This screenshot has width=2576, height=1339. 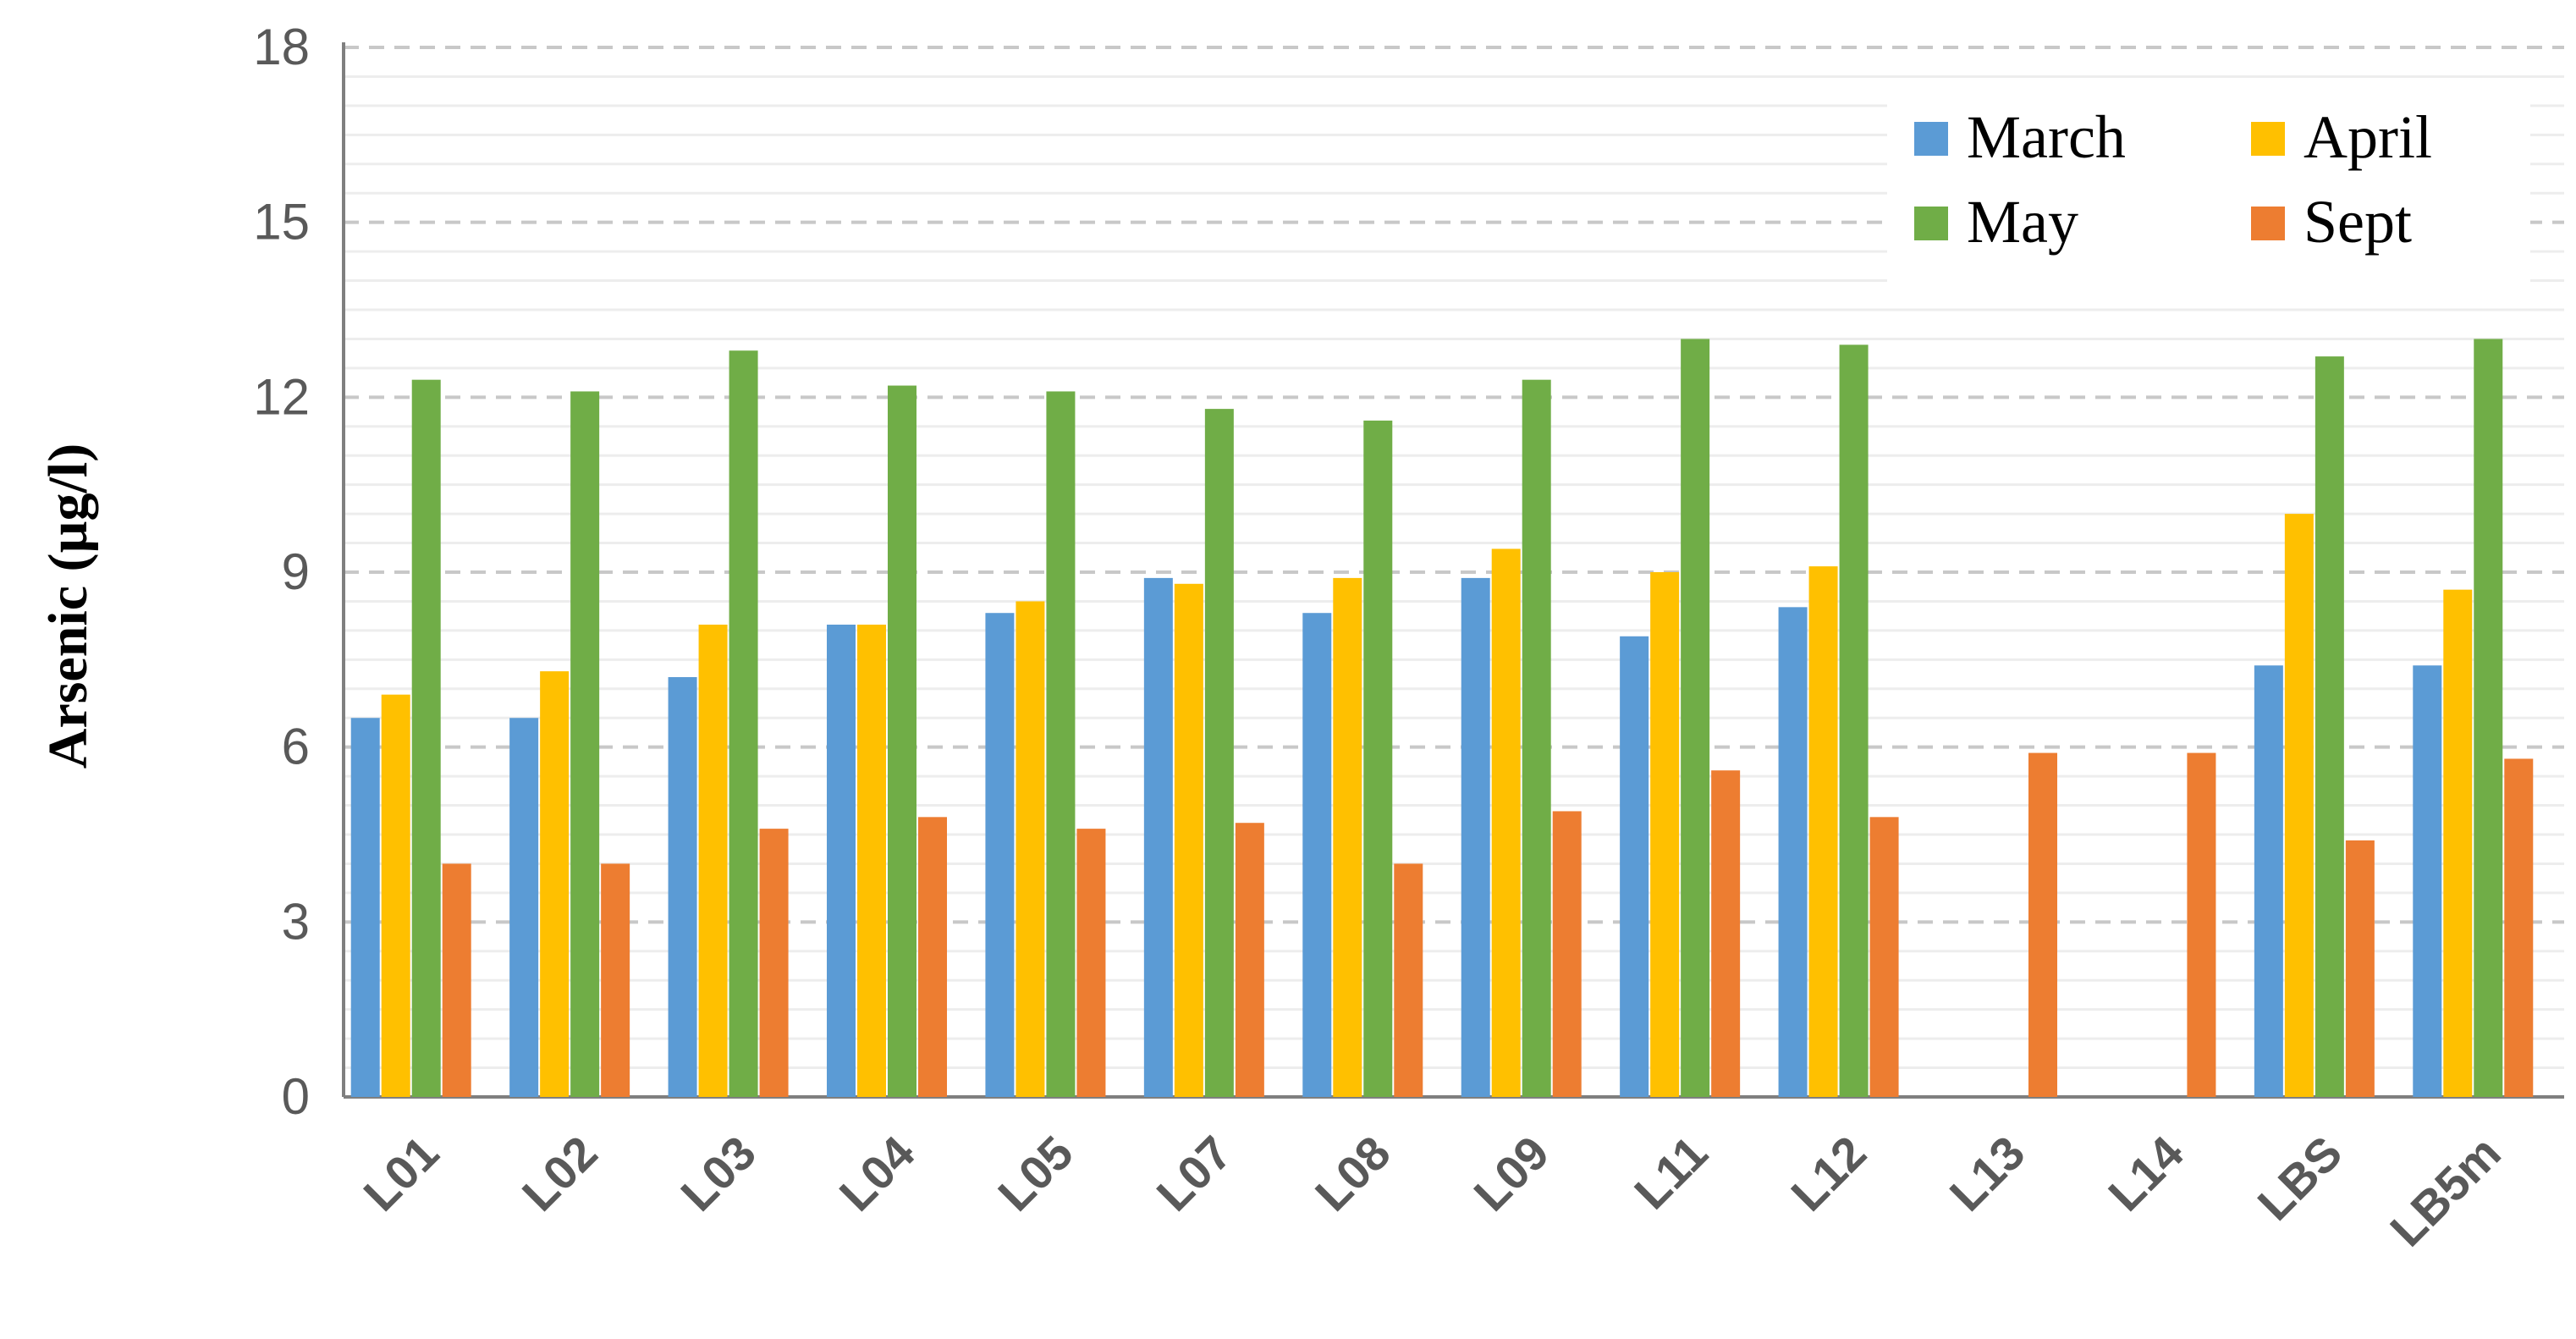 What do you see at coordinates (2300, 1179) in the screenshot?
I see `x-tick-label: LBS` at bounding box center [2300, 1179].